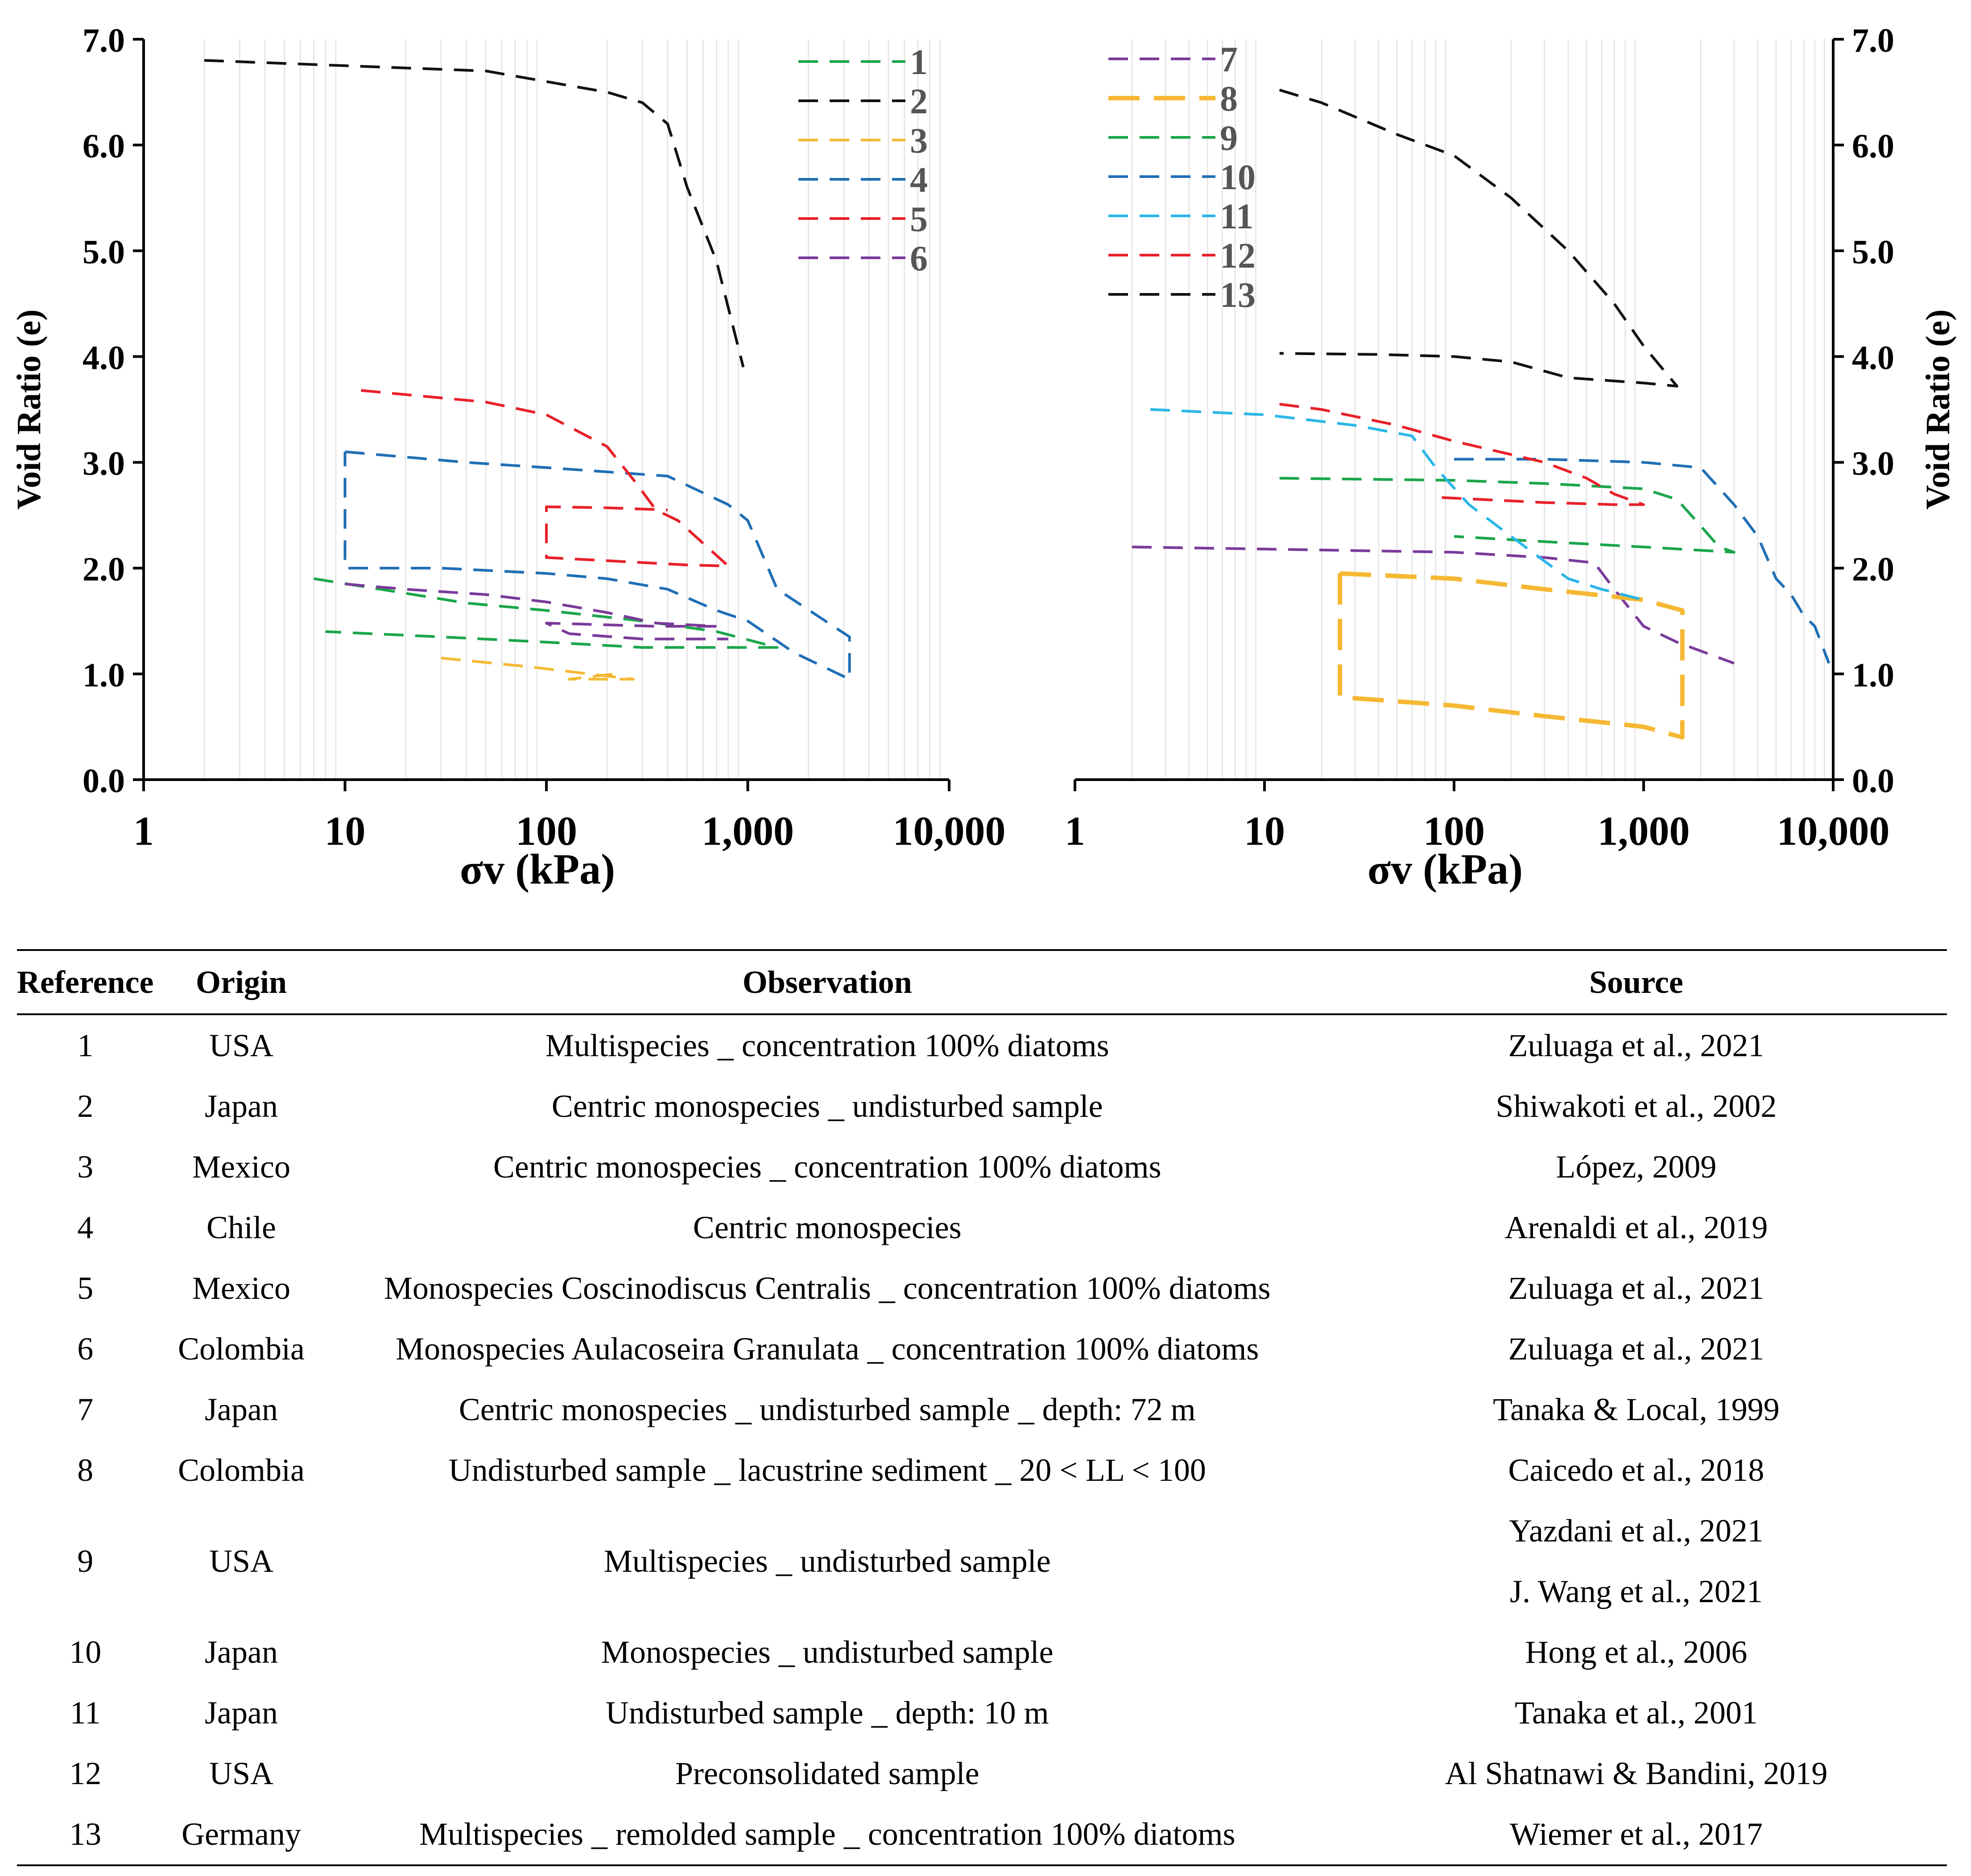 The width and height of the screenshot is (1971, 1876). I want to click on cell-reference: 9, so click(85, 1561).